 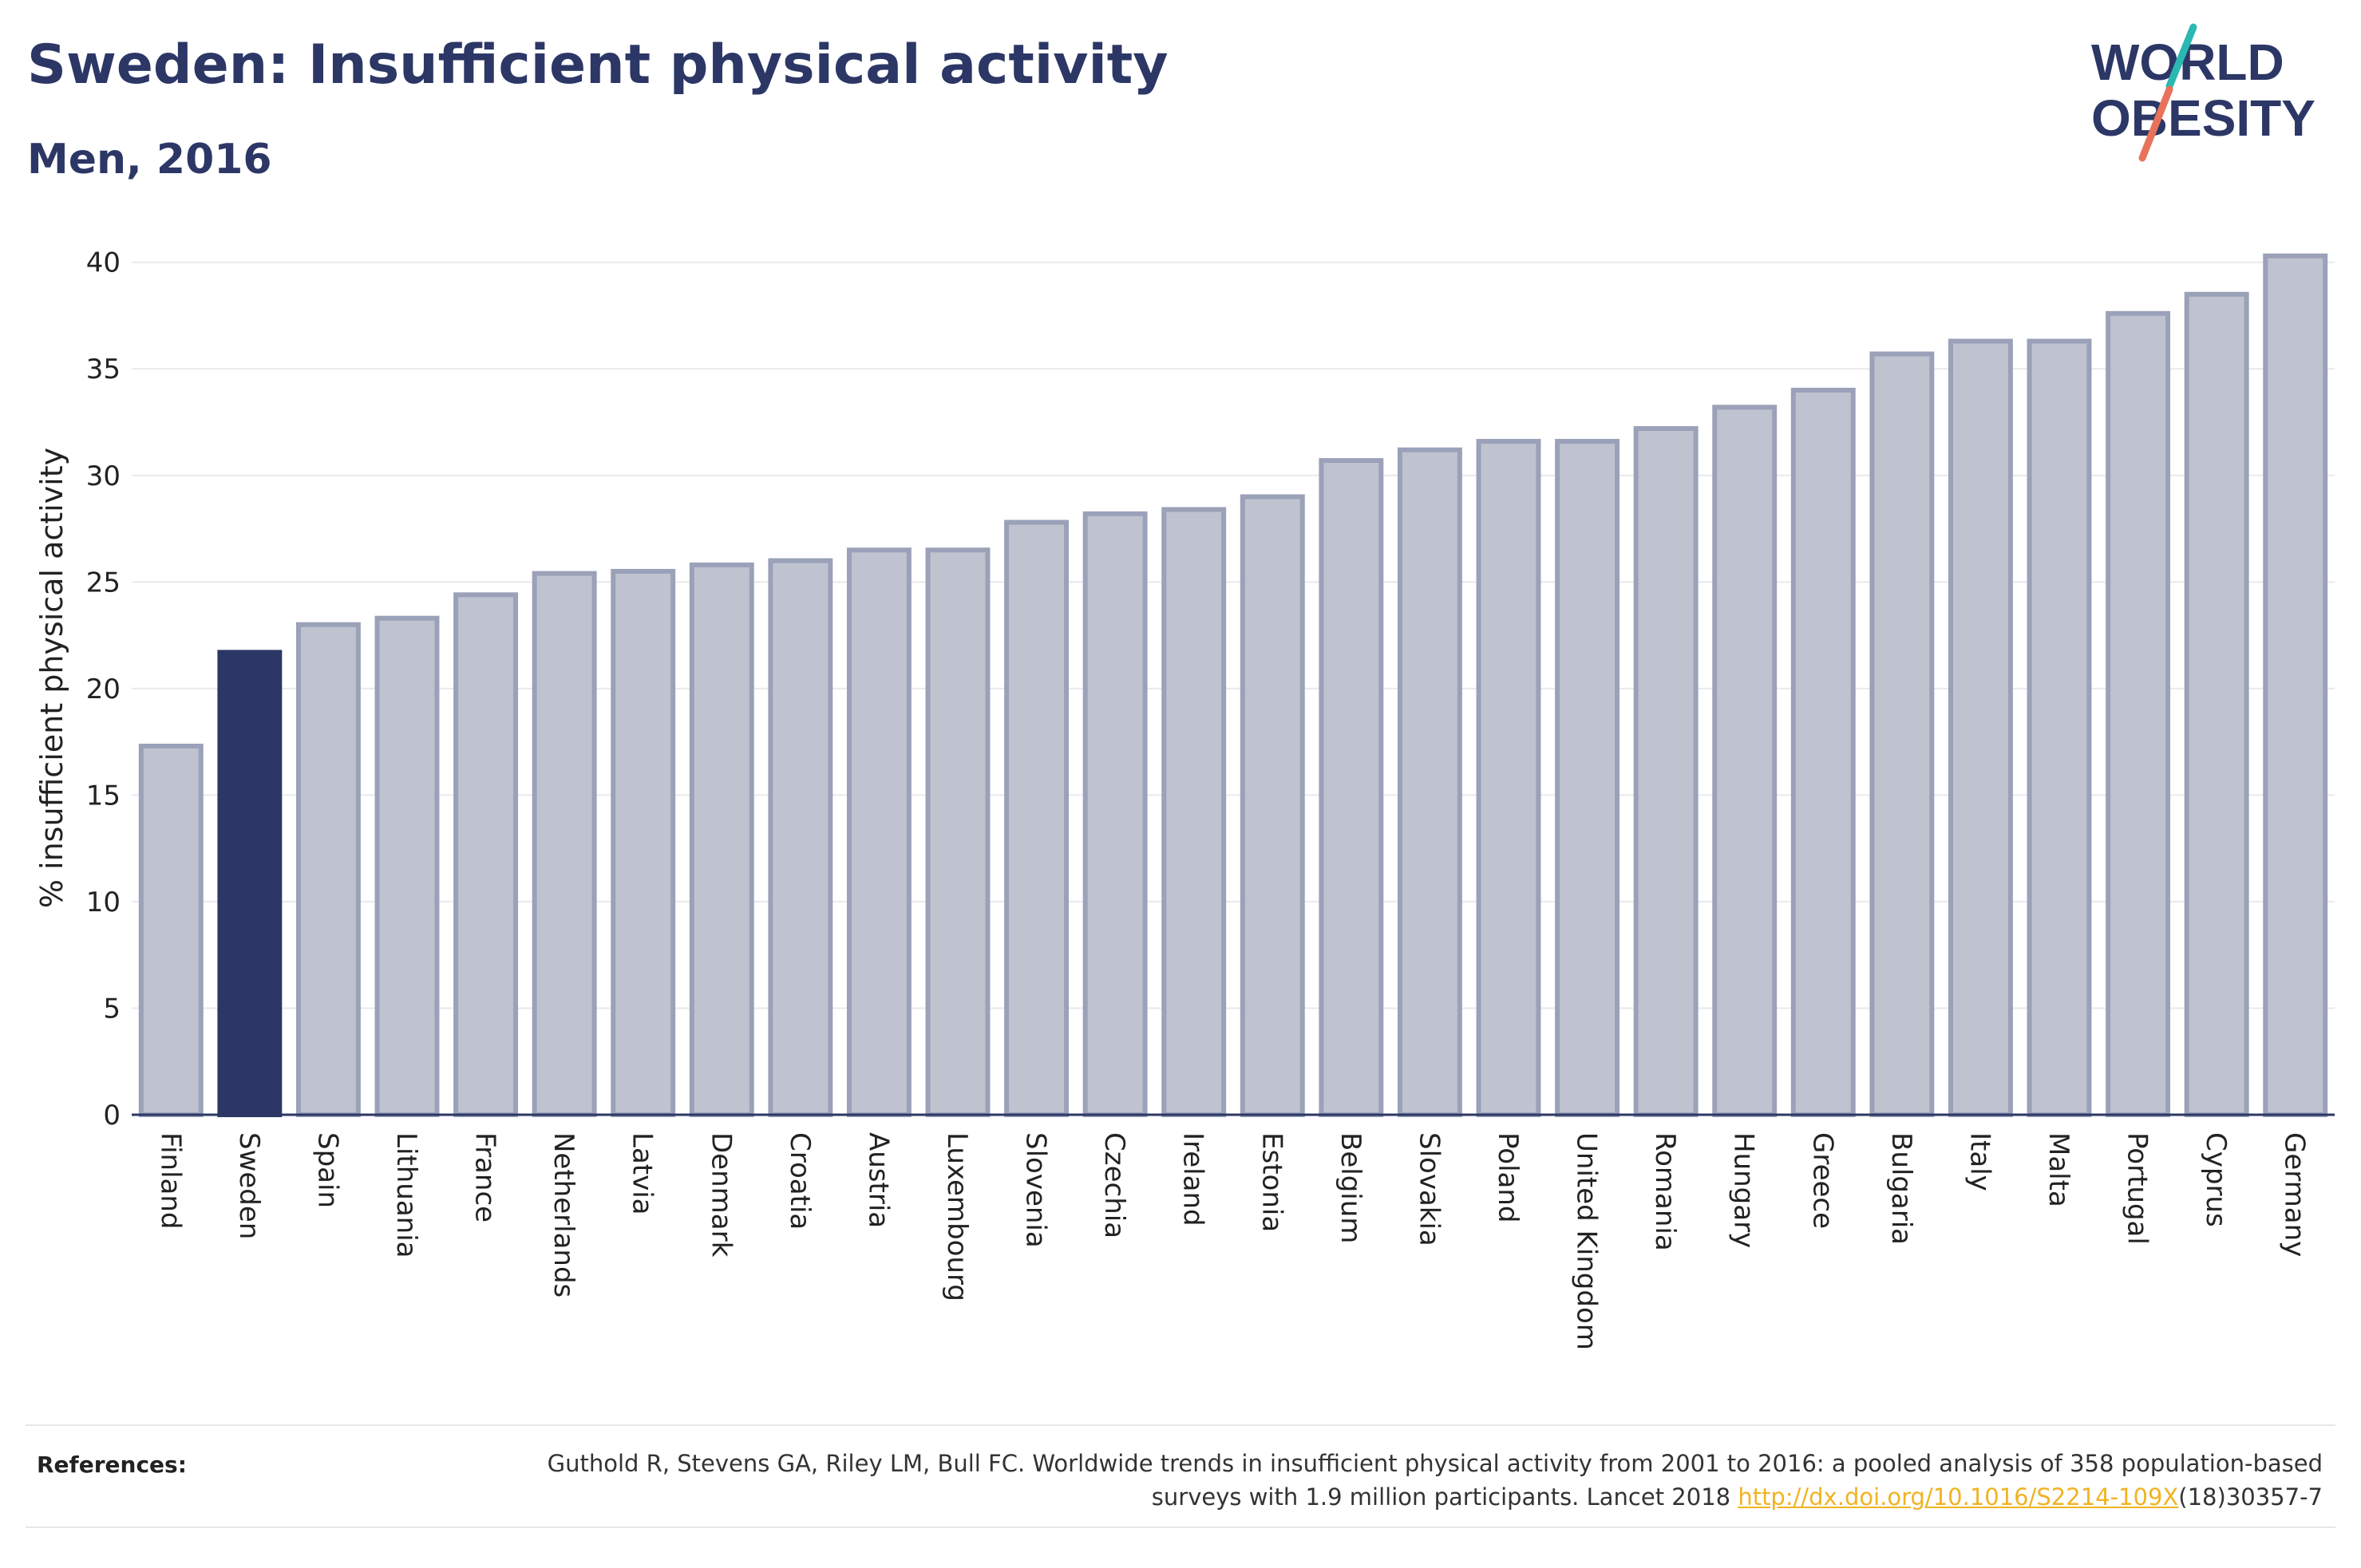 What do you see at coordinates (1193, 1179) in the screenshot?
I see `x-tick-label: Ireland` at bounding box center [1193, 1179].